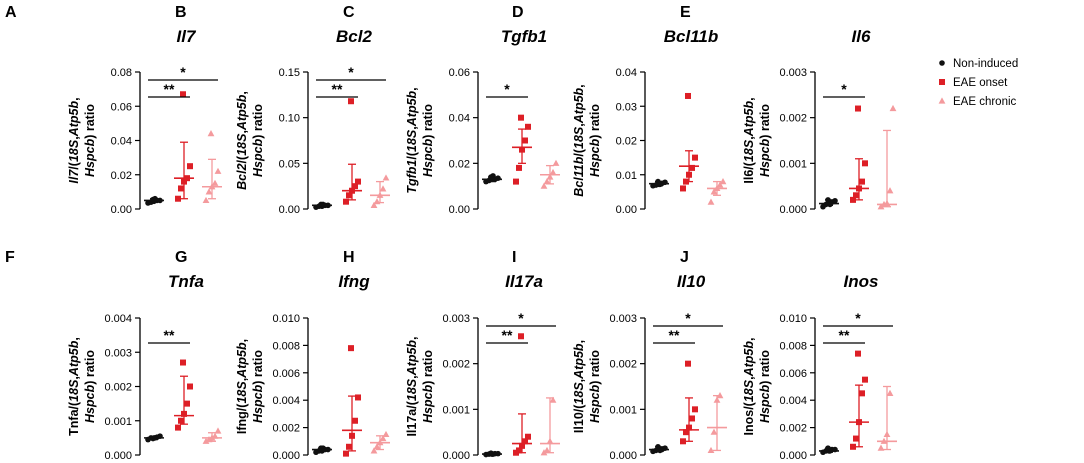 The width and height of the screenshot is (1084, 463). Describe the element at coordinates (118, 319) in the screenshot. I see `y-tick-label: 0.004` at that location.